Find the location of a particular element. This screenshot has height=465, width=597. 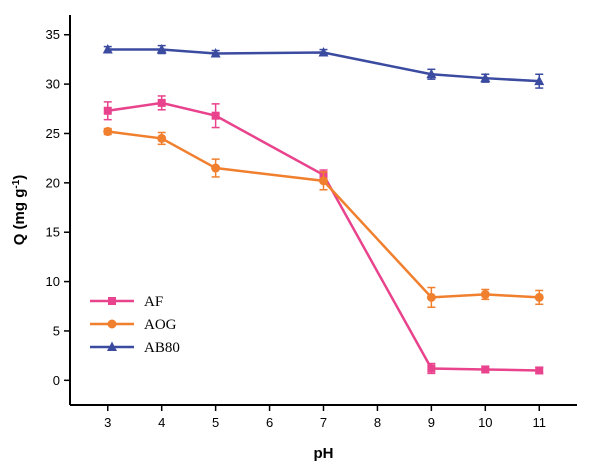

x-tick-label: 6 is located at coordinates (269, 422).